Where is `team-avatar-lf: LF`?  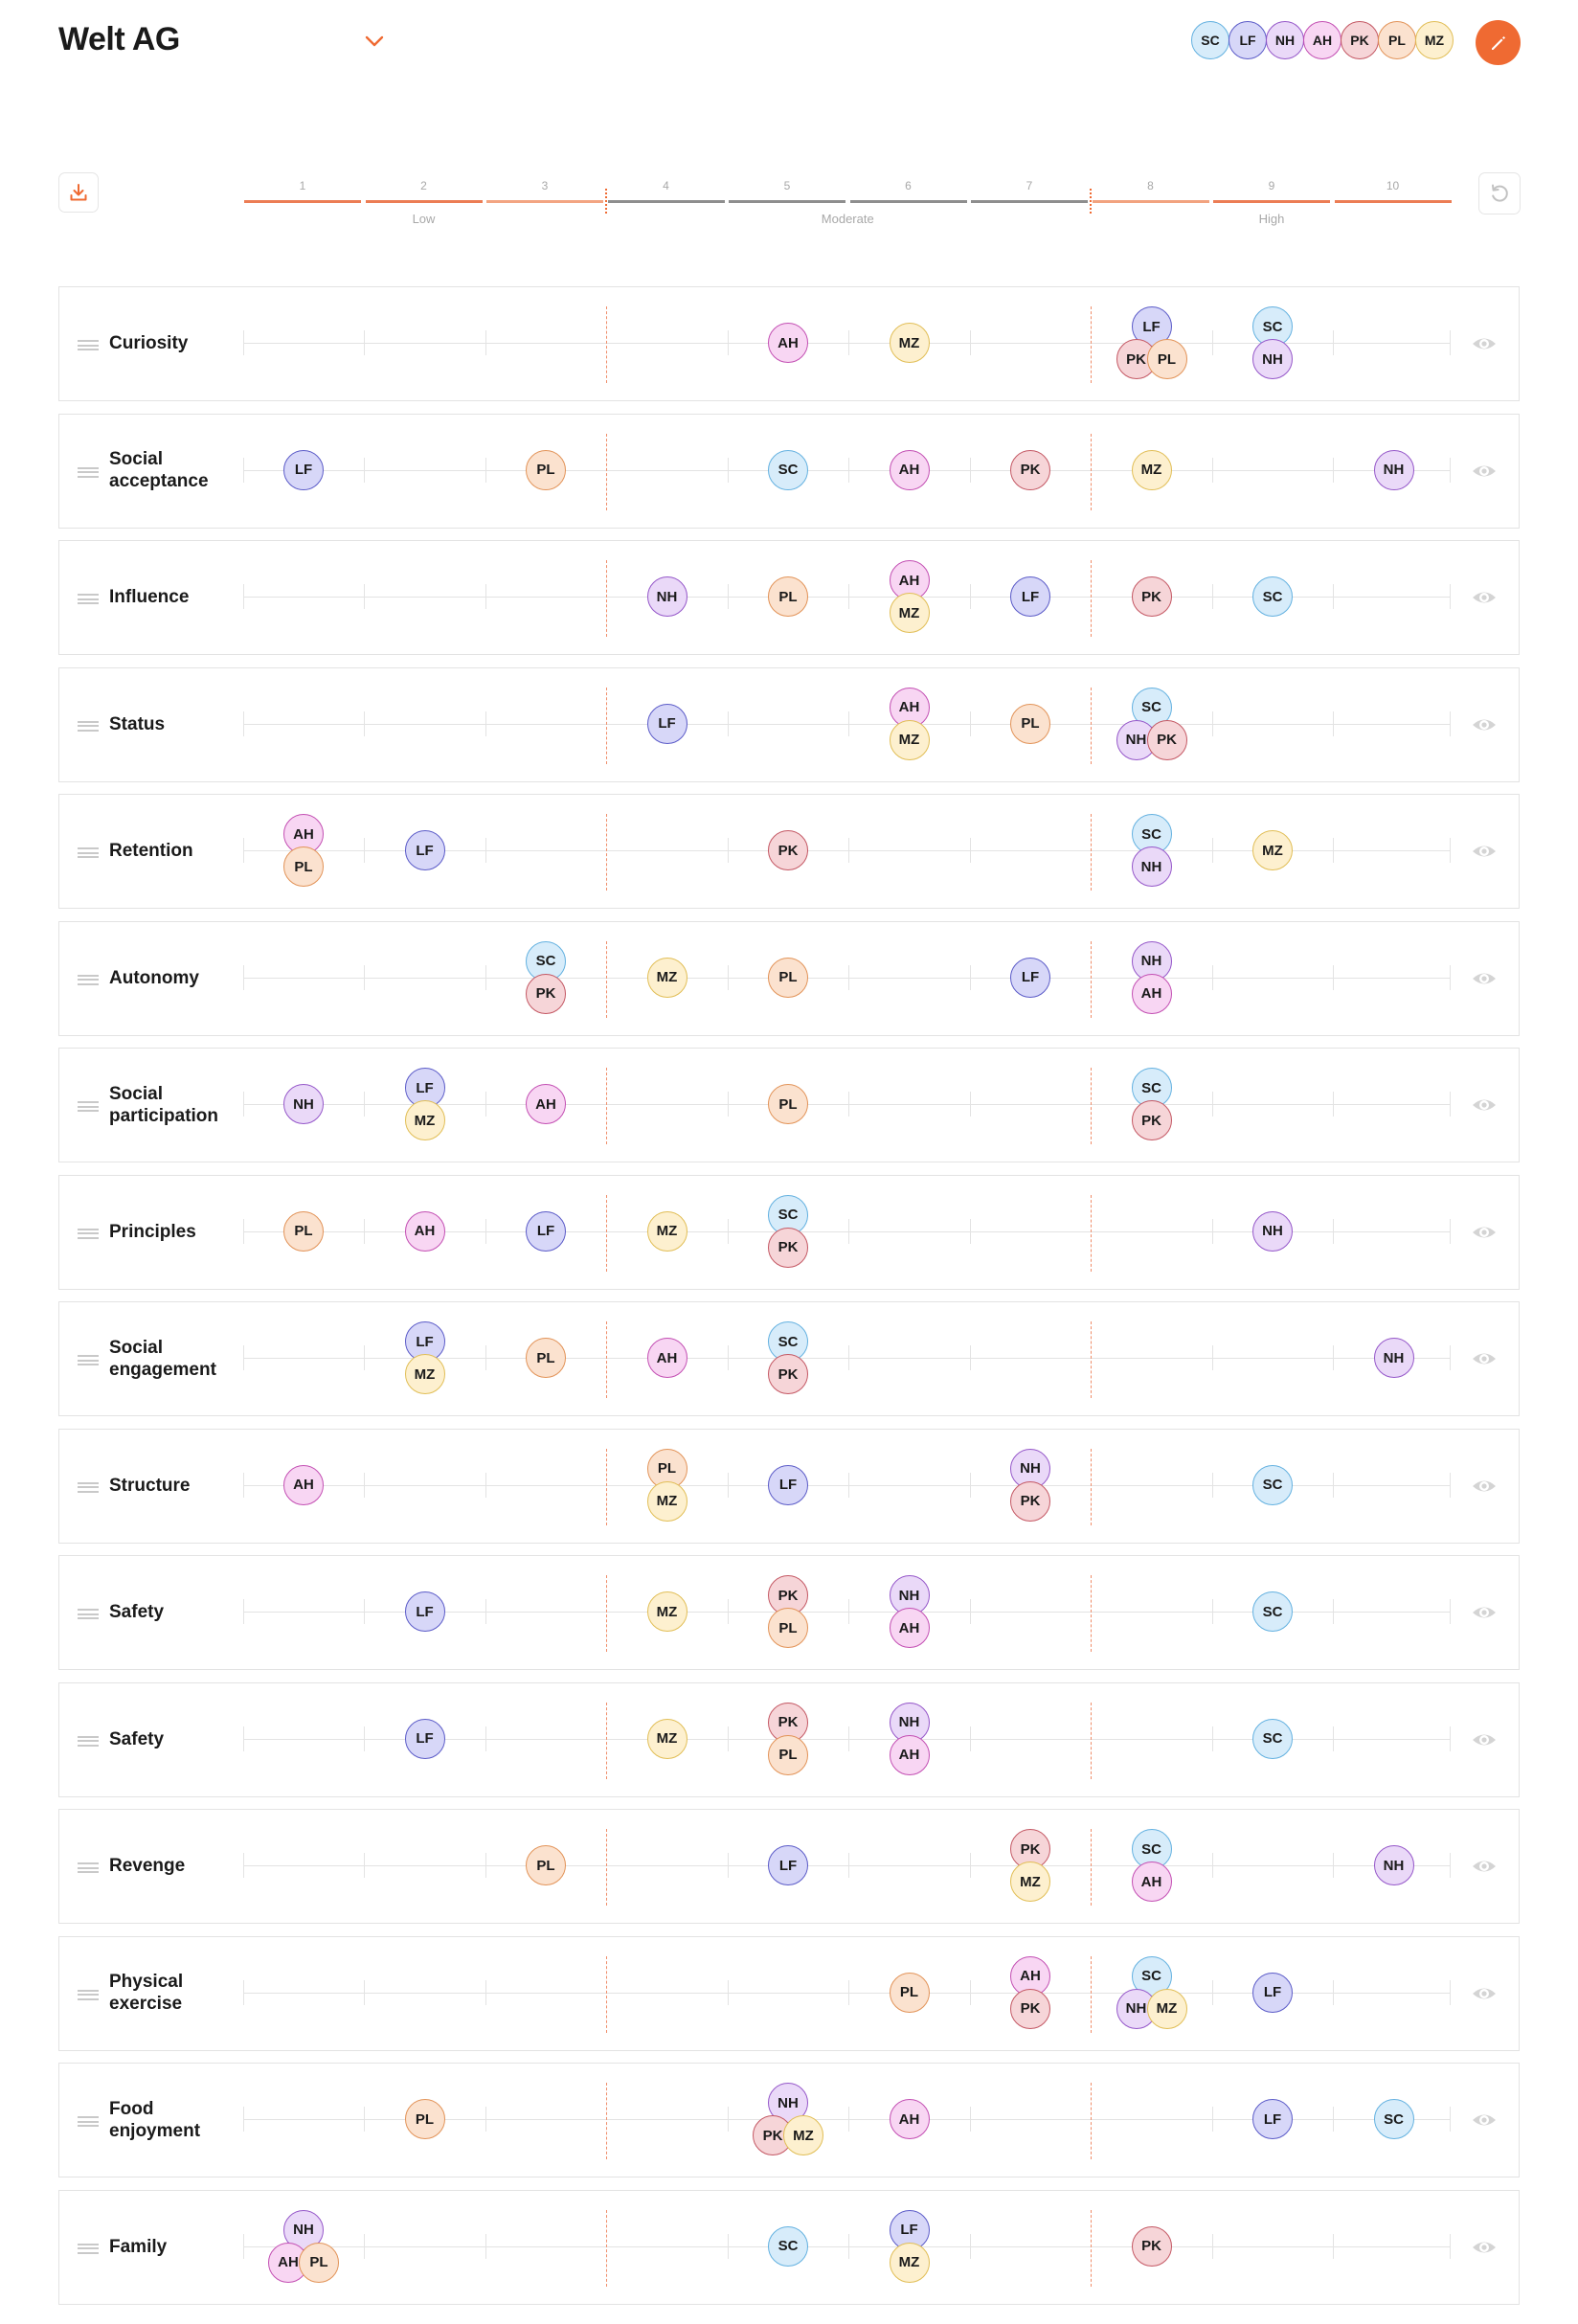 team-avatar-lf: LF is located at coordinates (1248, 40).